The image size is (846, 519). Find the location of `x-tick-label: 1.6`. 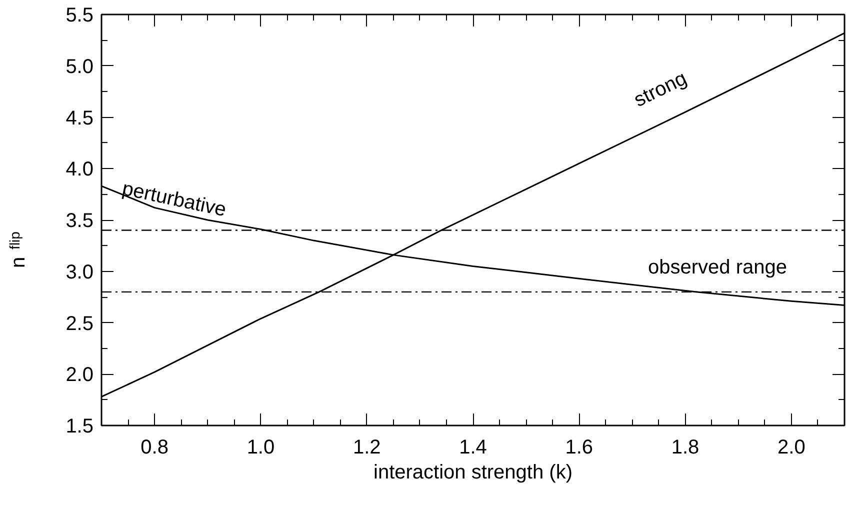

x-tick-label: 1.6 is located at coordinates (579, 447).